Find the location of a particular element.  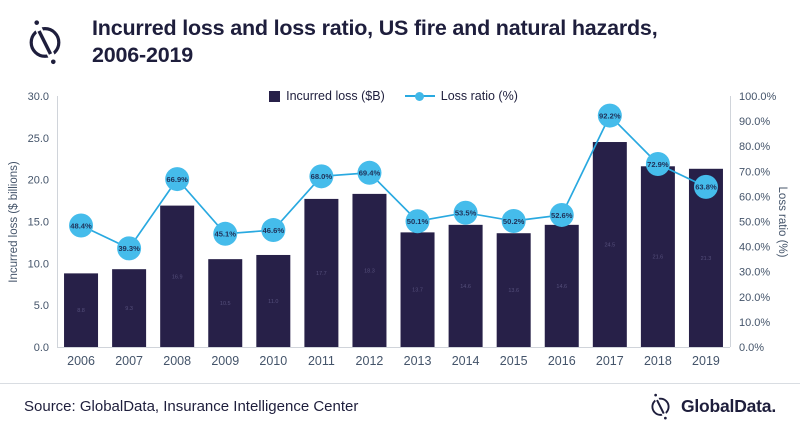

legend-item-loss-ratio: Loss ratio (%) is located at coordinates (461, 96).